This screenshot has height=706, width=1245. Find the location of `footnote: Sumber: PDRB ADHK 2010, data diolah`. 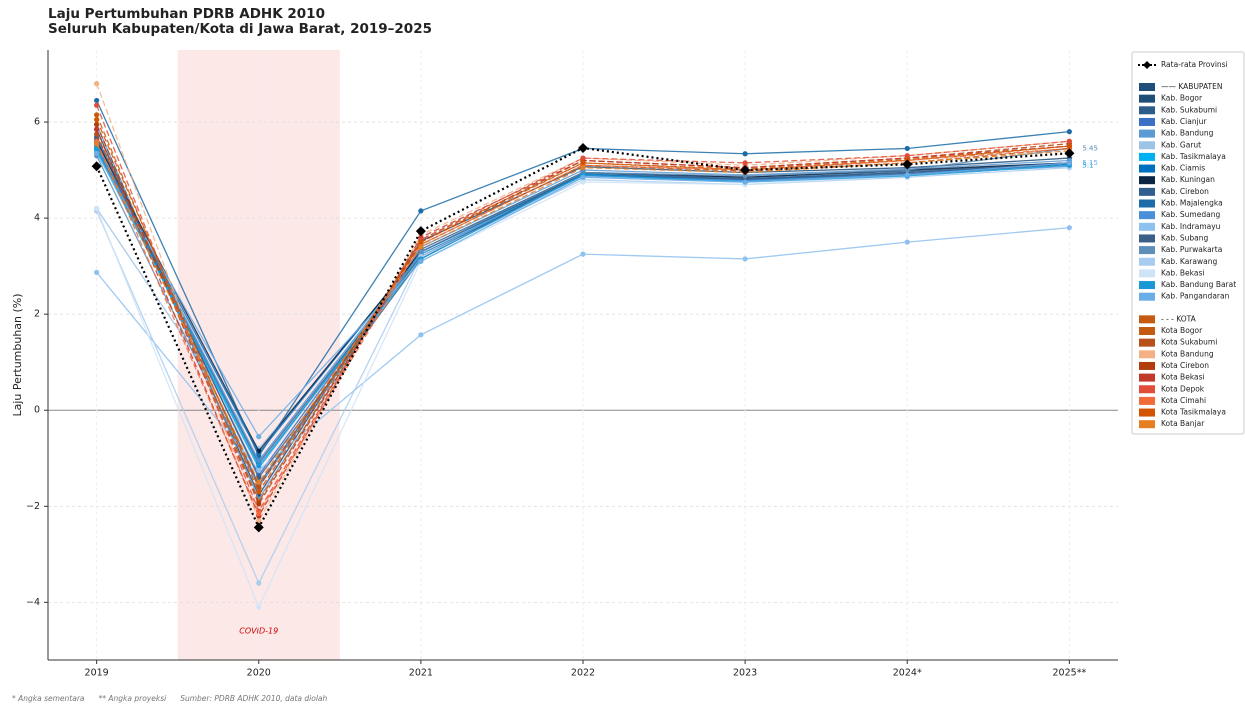

footnote: Sumber: PDRB ADHK 2010, data diolah is located at coordinates (253, 698).